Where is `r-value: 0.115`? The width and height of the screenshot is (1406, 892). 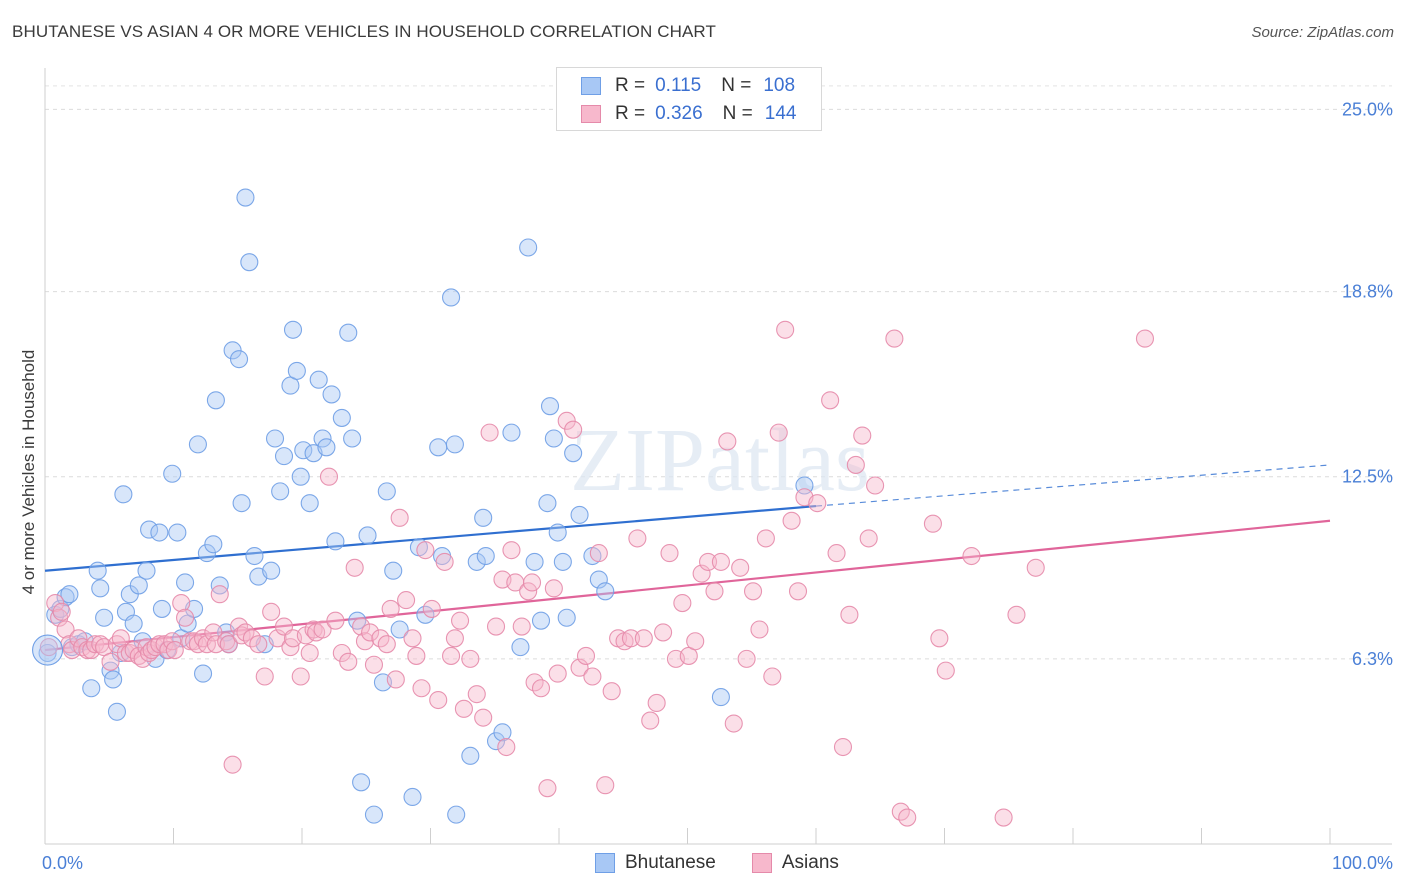 r-value: 0.115 is located at coordinates (678, 85).